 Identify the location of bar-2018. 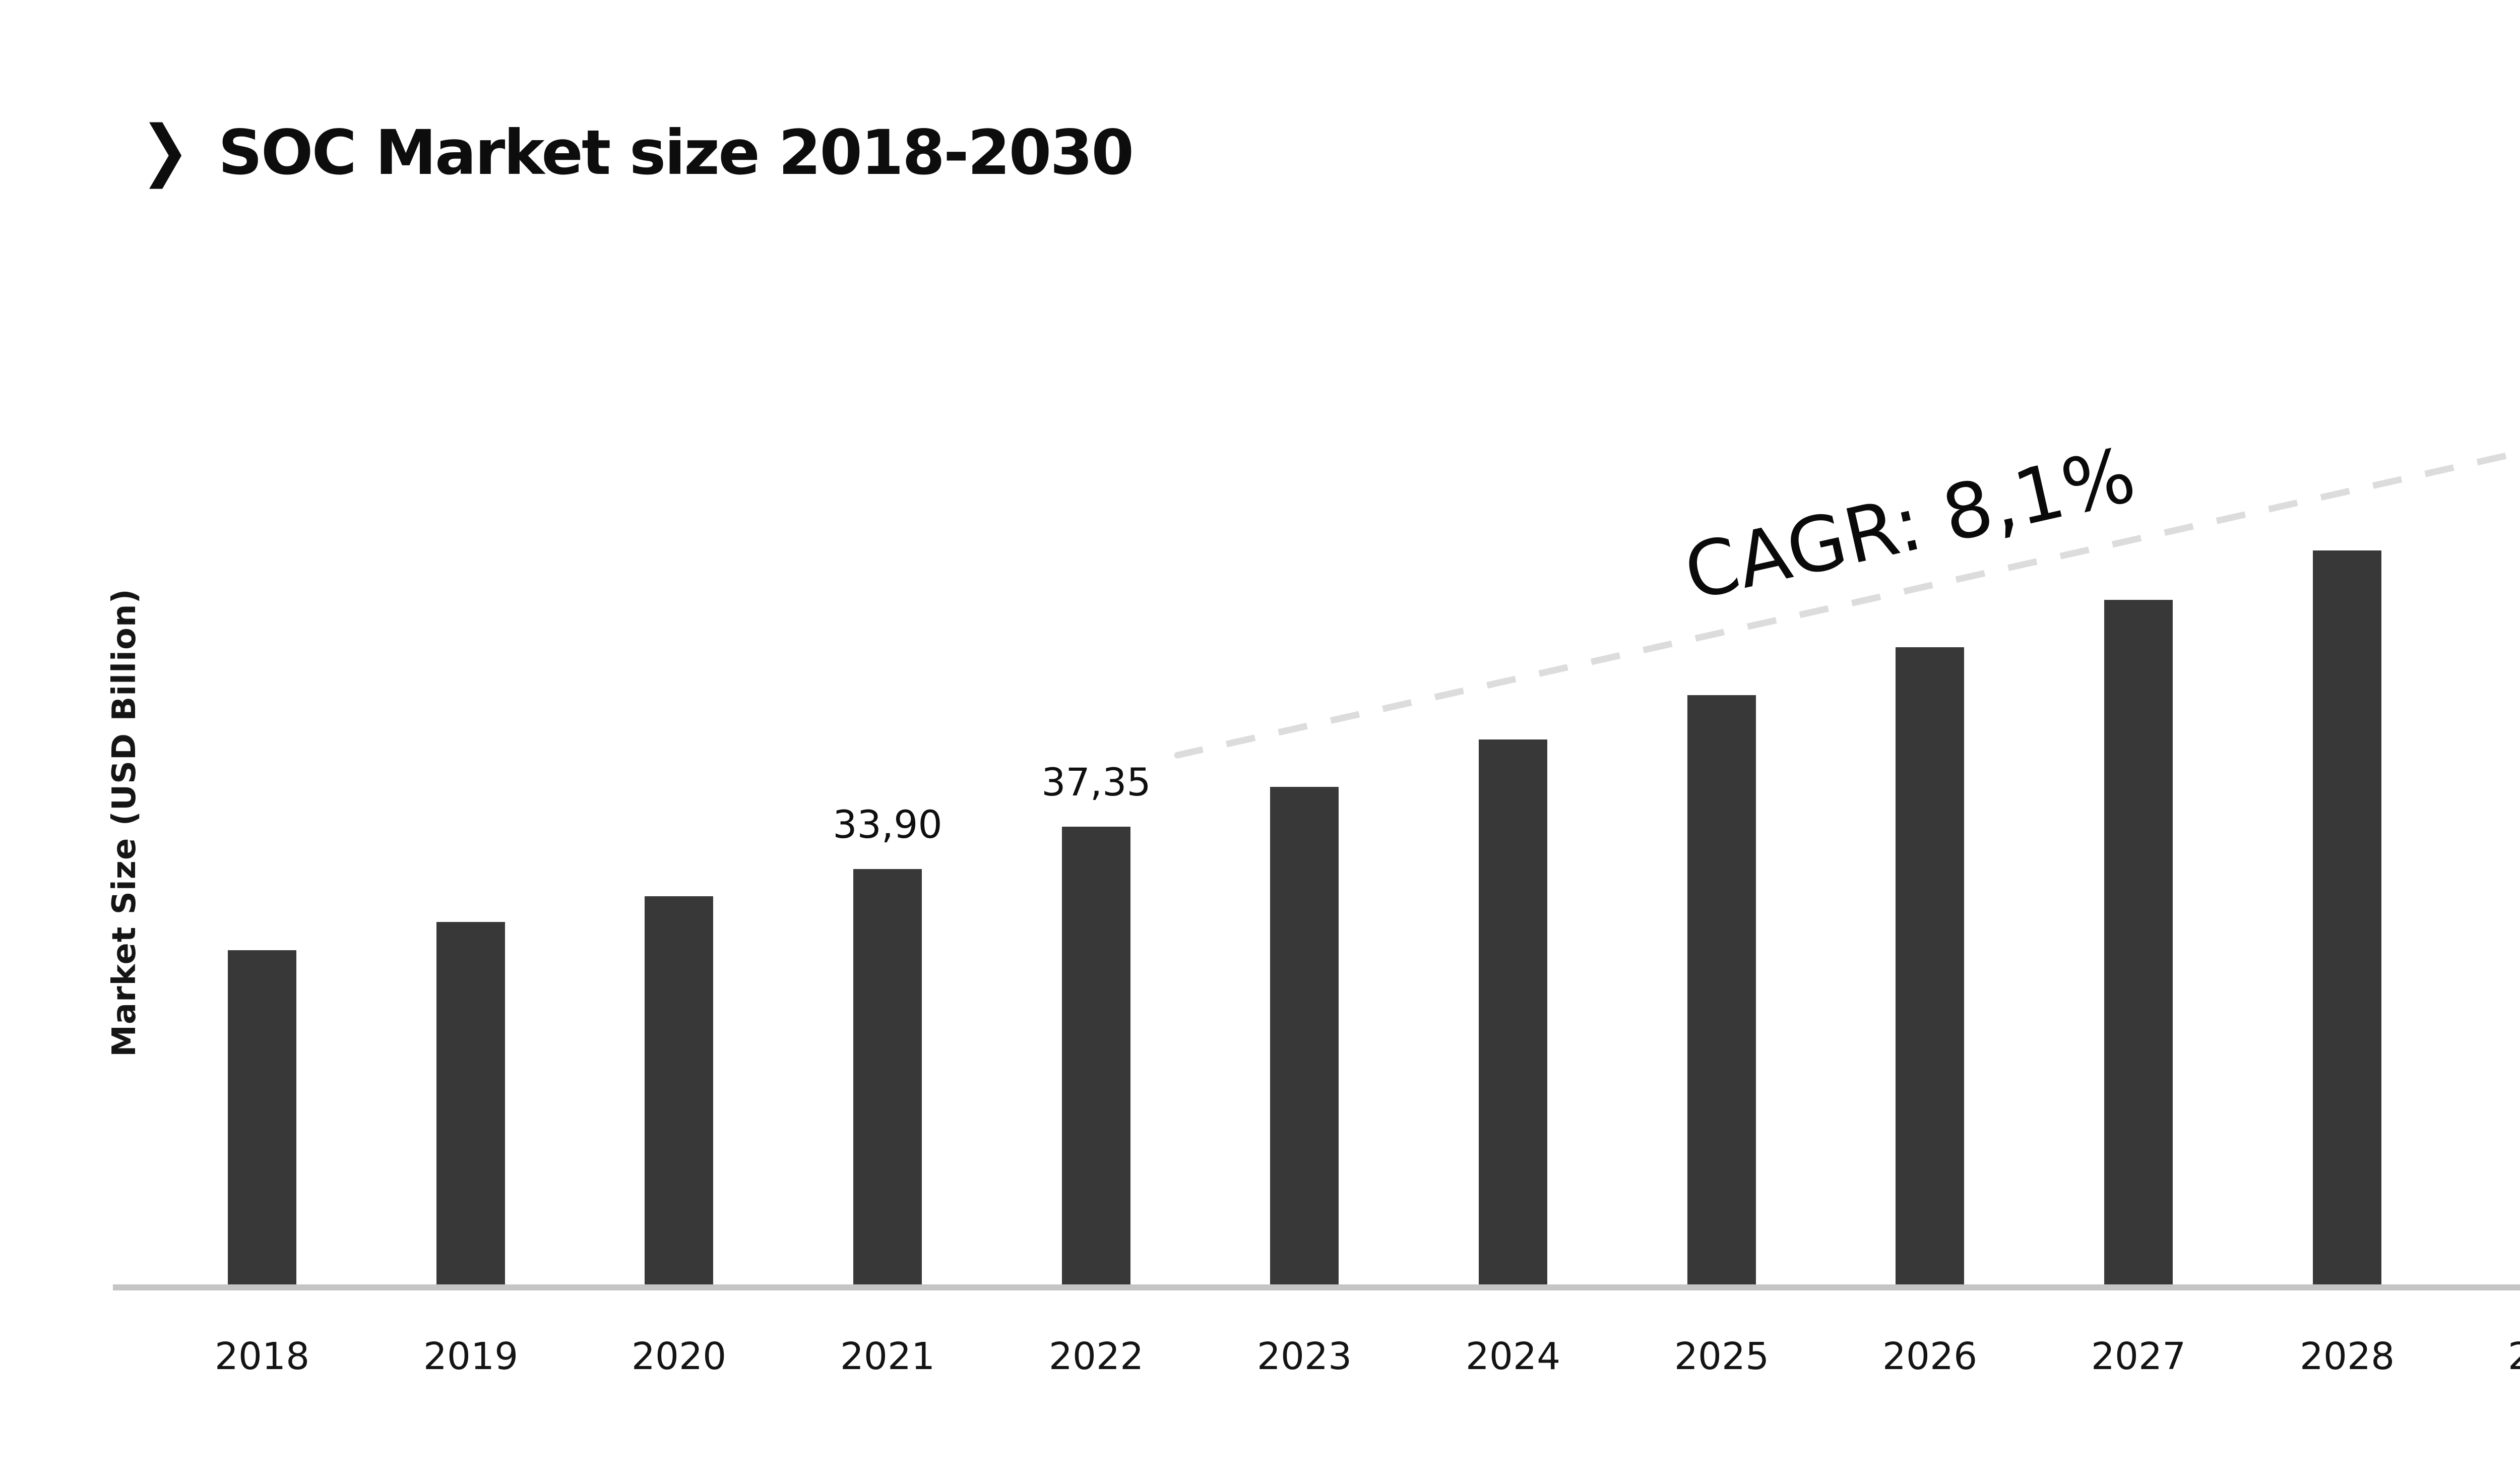
(262, 1117).